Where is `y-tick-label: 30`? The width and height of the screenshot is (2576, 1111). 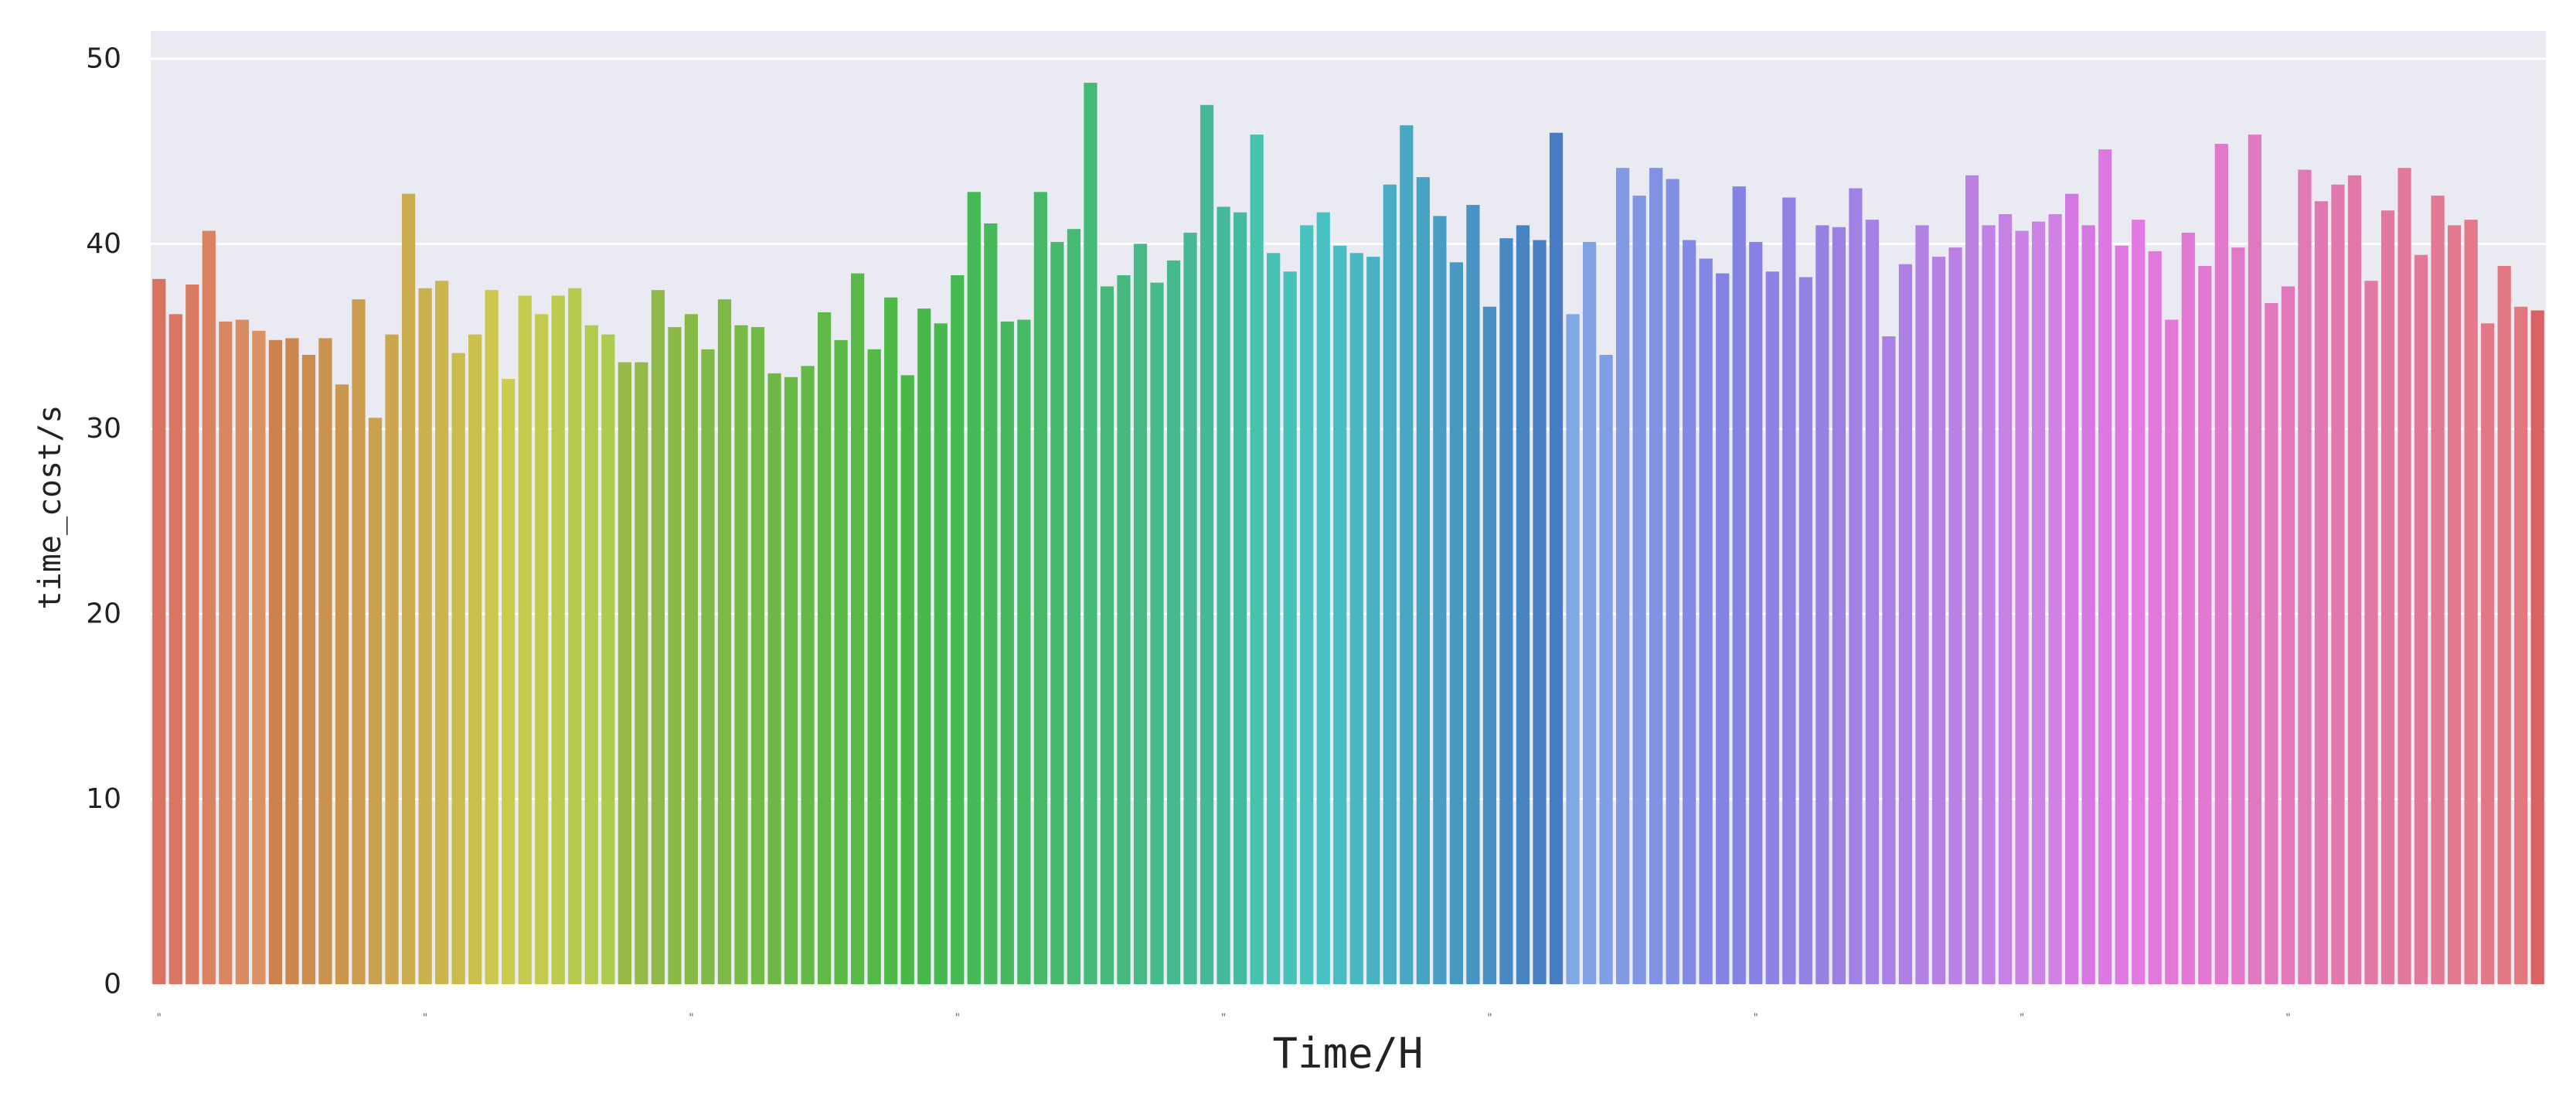 y-tick-label: 30 is located at coordinates (103, 429).